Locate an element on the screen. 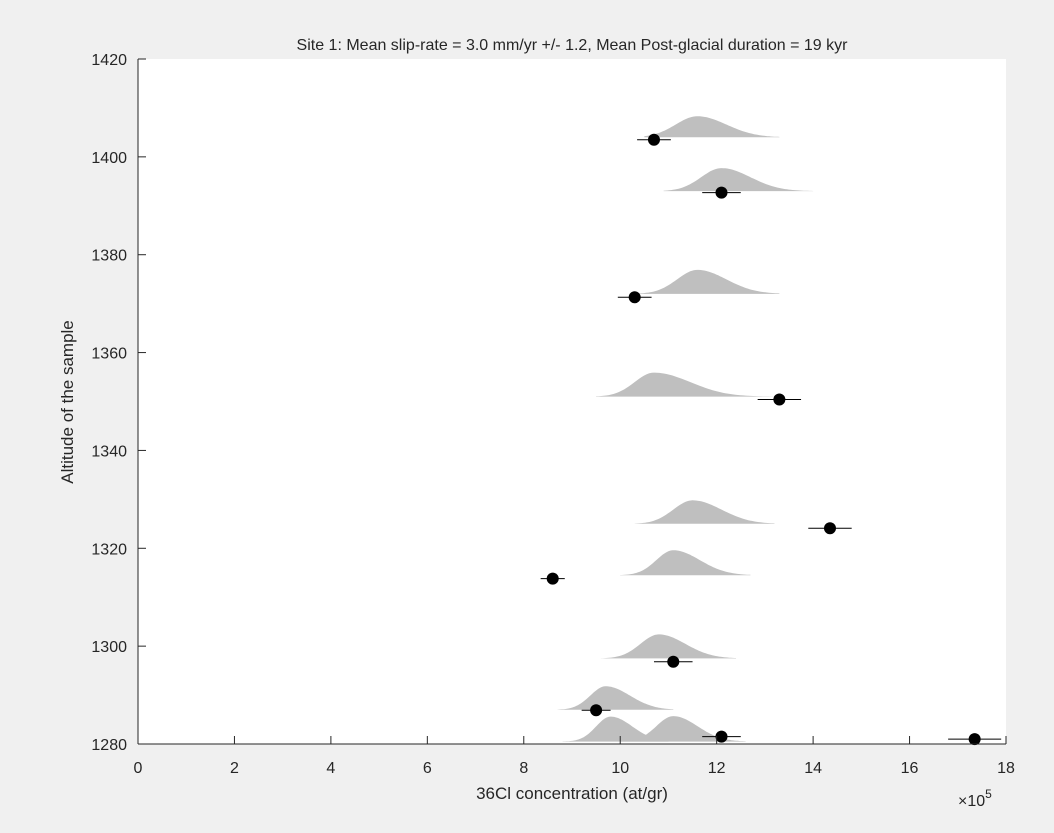  y-tick-label: 1400 is located at coordinates (109, 158).